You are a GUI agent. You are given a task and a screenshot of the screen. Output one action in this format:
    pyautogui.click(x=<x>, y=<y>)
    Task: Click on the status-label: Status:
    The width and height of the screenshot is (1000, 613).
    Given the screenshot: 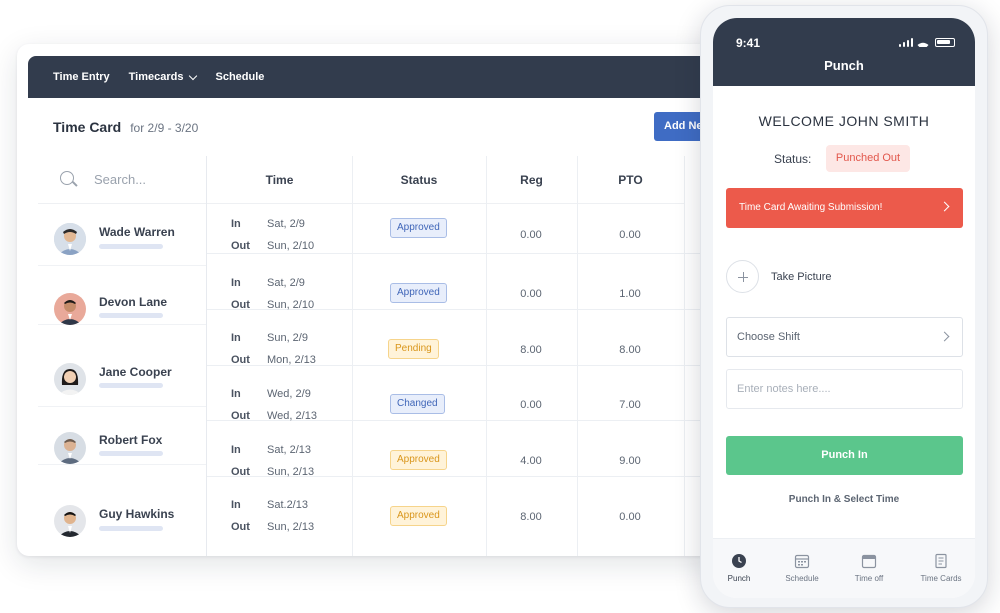 What is the action you would take?
    pyautogui.click(x=793, y=159)
    